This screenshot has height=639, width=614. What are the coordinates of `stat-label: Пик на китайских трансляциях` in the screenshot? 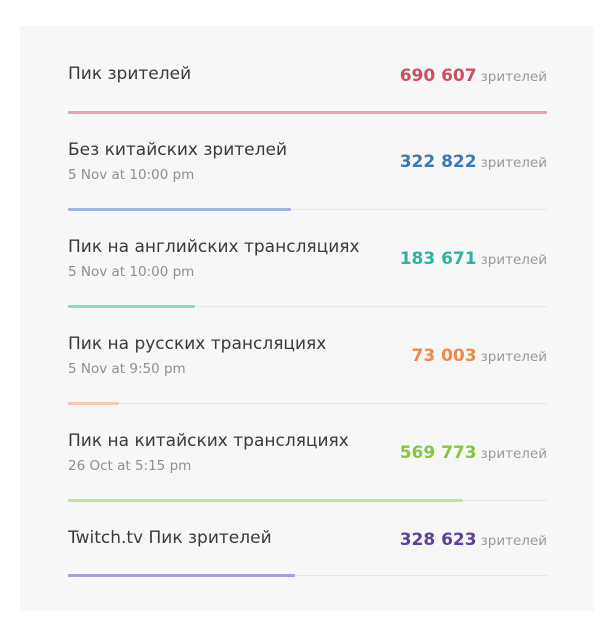 It's located at (208, 441).